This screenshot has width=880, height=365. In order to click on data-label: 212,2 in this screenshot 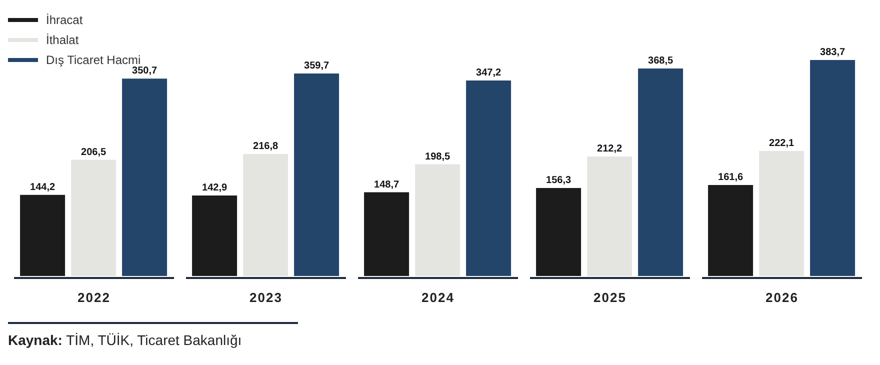, I will do `click(609, 149)`.